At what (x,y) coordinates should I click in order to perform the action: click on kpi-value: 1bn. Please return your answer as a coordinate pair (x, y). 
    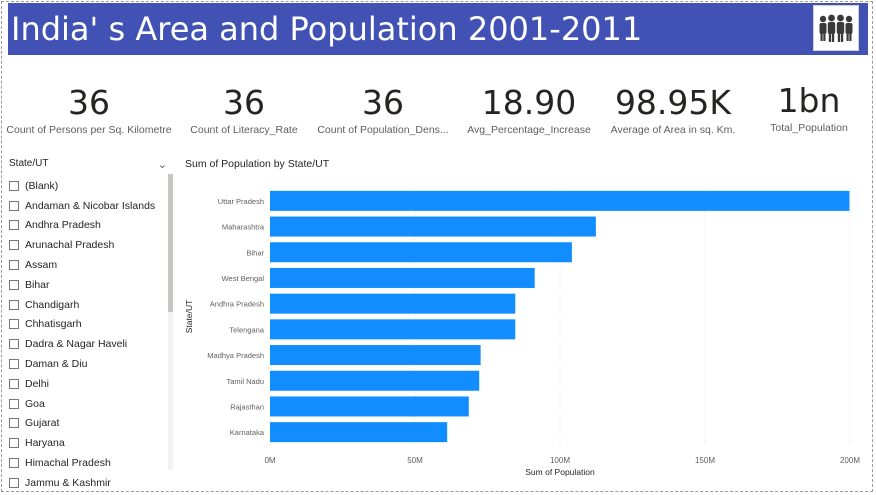
    Looking at the image, I should click on (809, 100).